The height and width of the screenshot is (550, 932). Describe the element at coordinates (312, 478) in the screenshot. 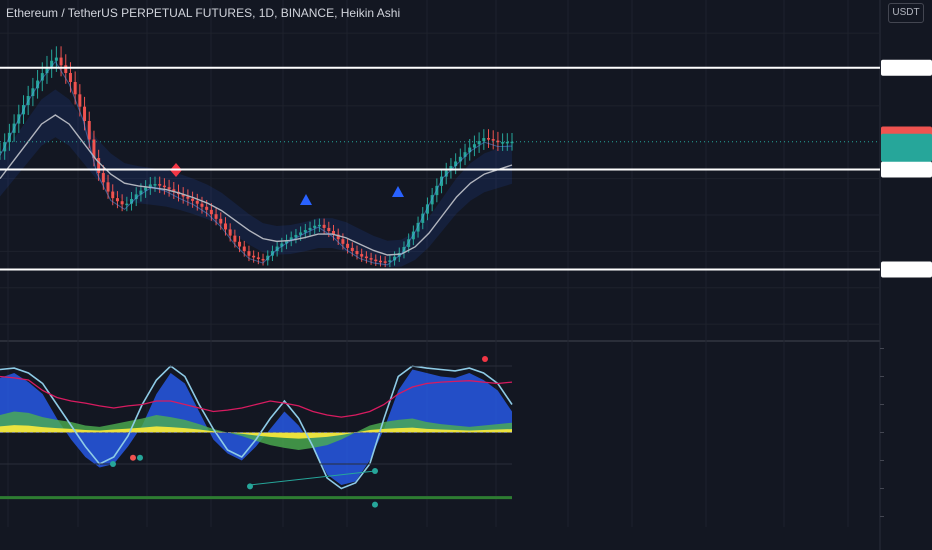

I see `divergence-line` at that location.